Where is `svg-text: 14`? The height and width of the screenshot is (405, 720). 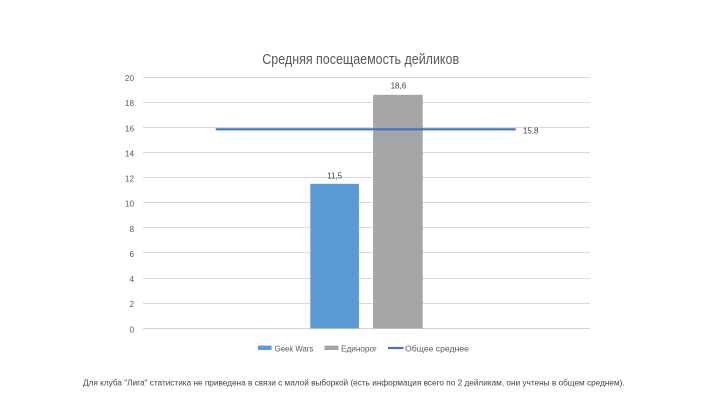
svg-text: 14 is located at coordinates (130, 154).